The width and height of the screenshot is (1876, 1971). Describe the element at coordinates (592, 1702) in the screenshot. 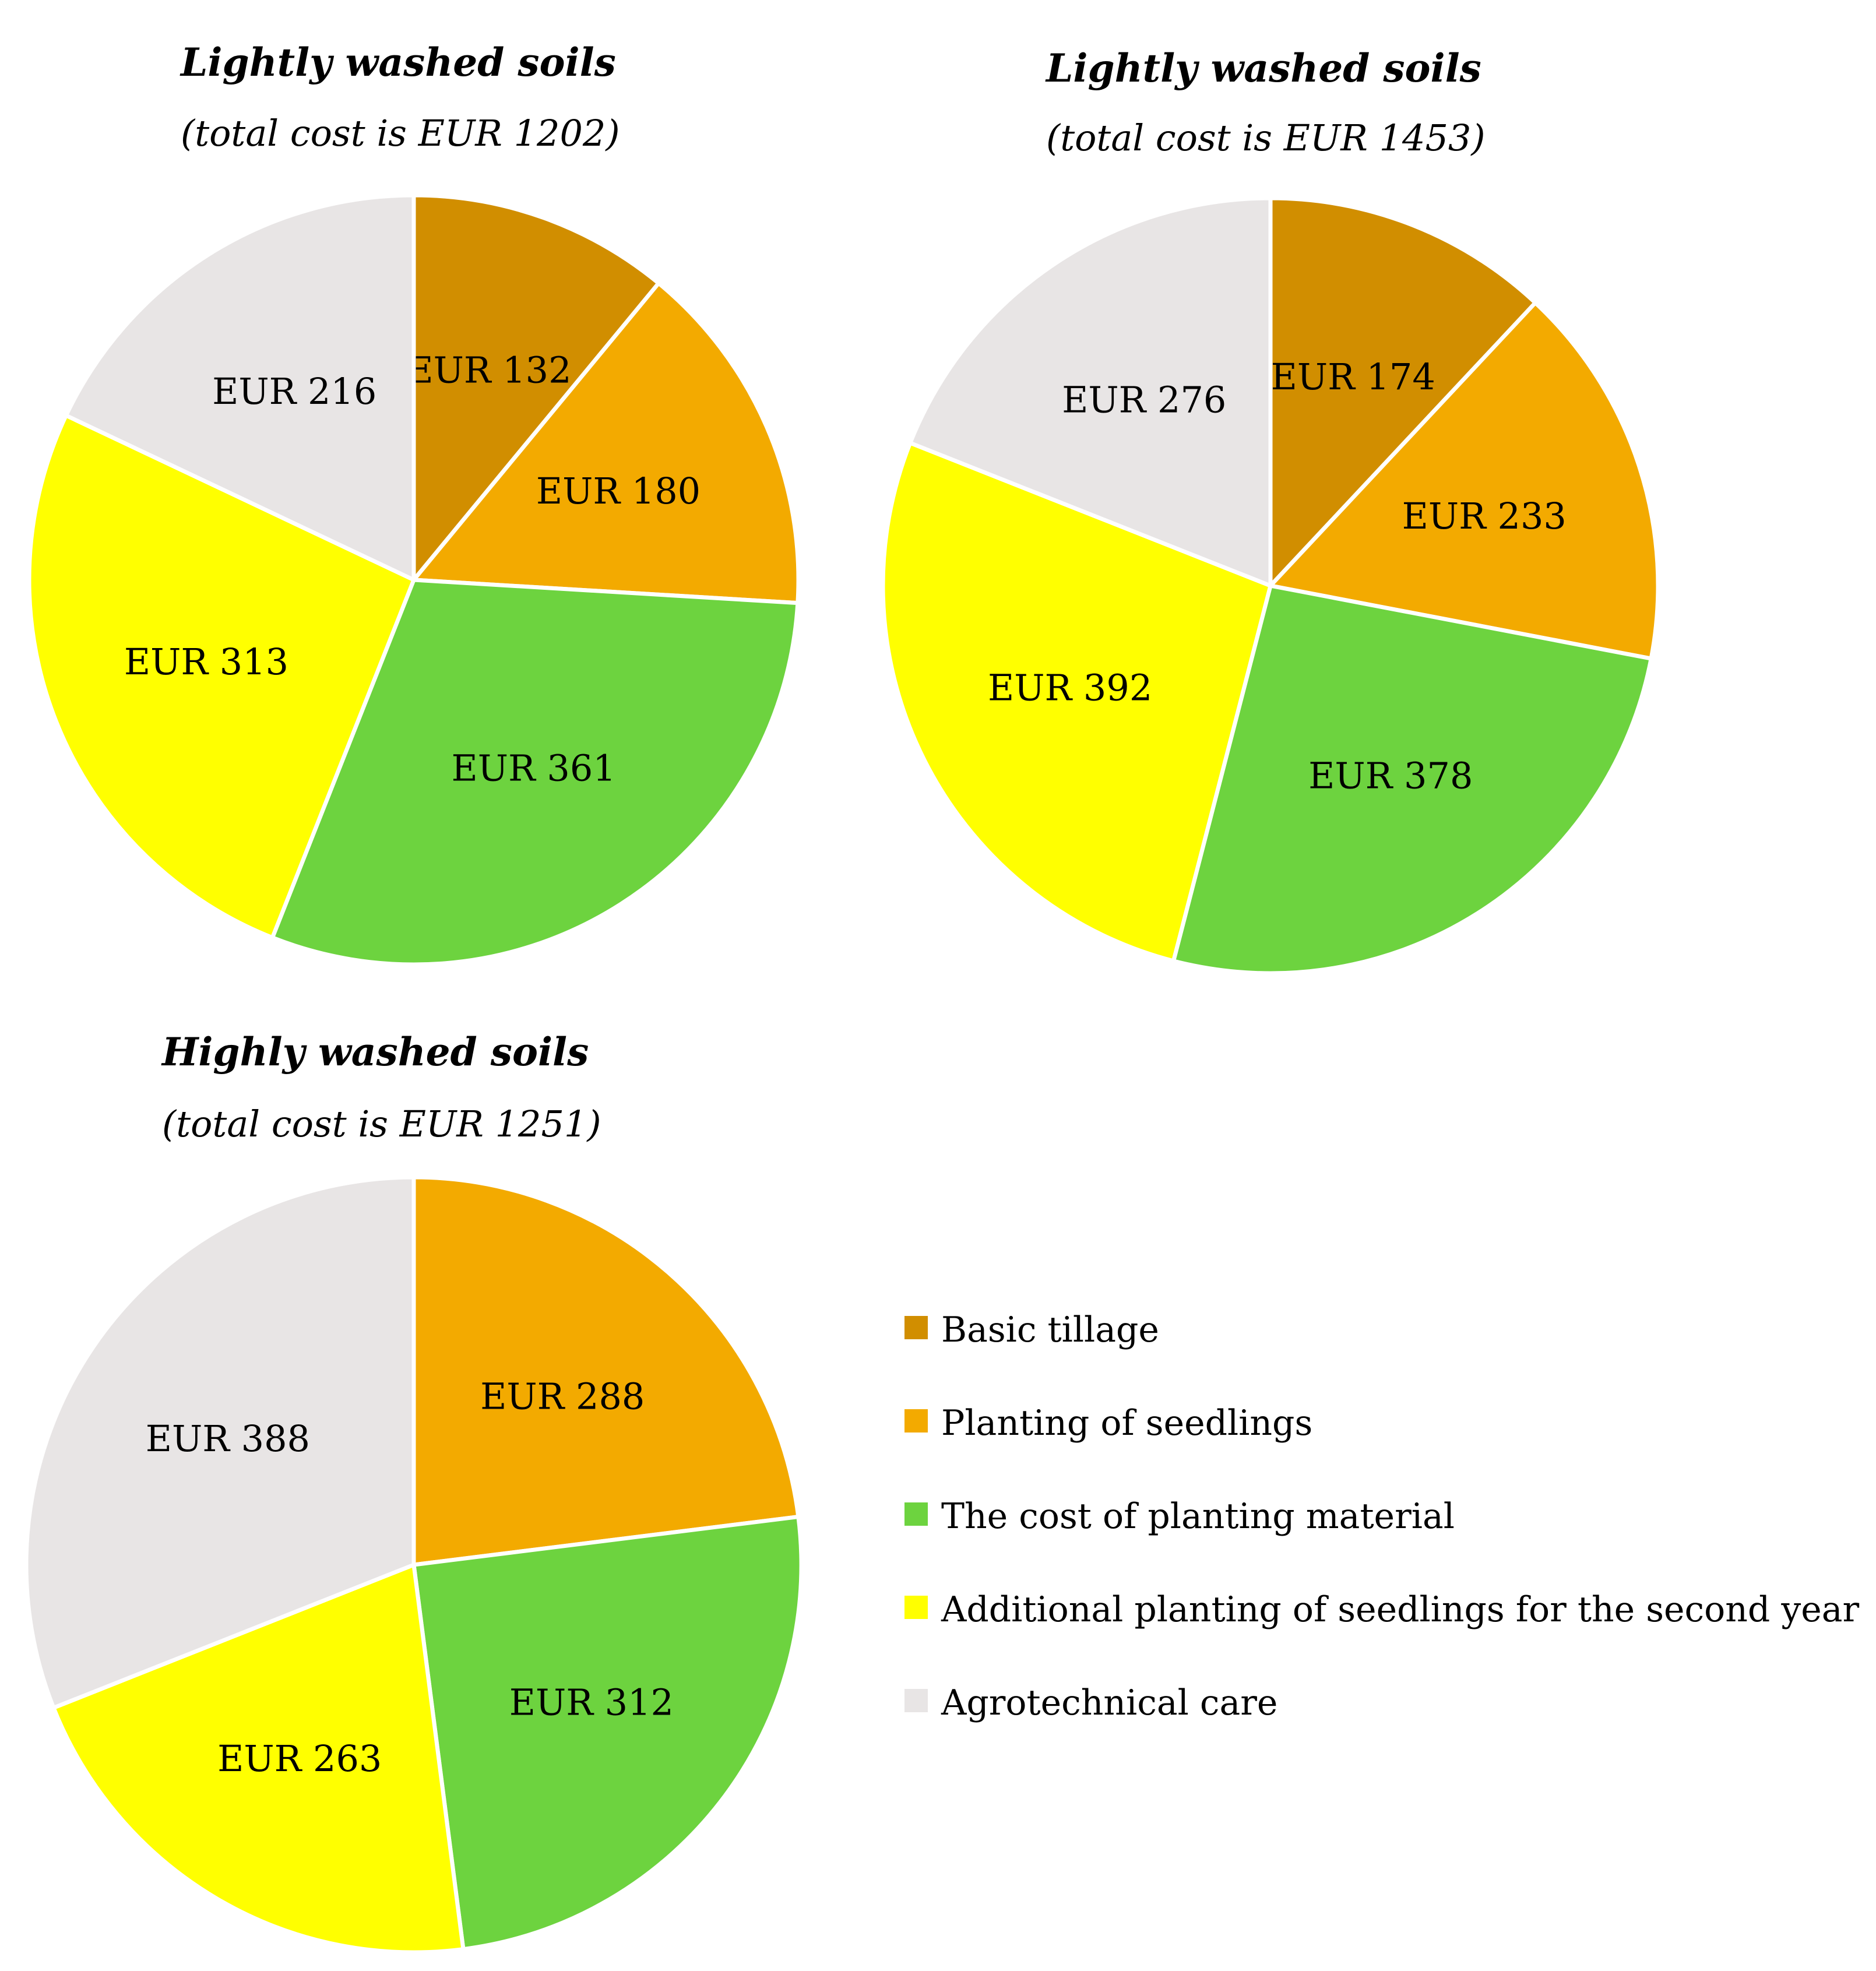

I see `slice-data-label: EUR 312` at that location.